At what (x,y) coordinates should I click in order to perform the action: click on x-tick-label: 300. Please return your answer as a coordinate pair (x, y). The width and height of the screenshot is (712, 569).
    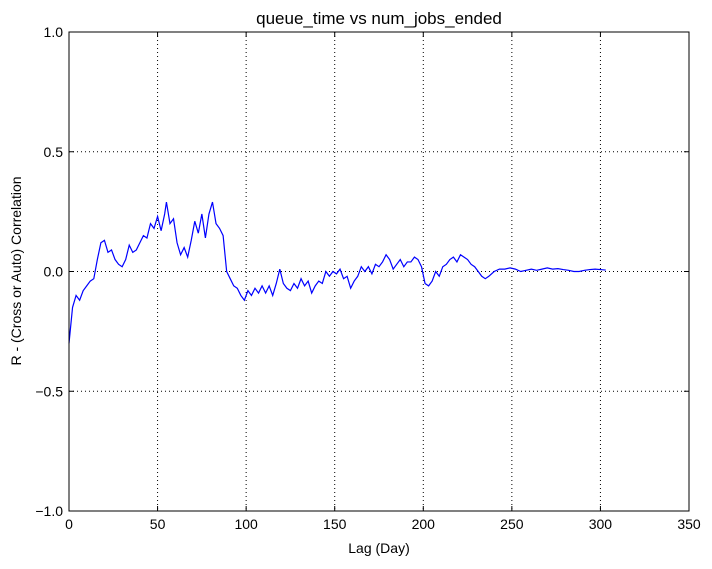
    Looking at the image, I should click on (601, 524).